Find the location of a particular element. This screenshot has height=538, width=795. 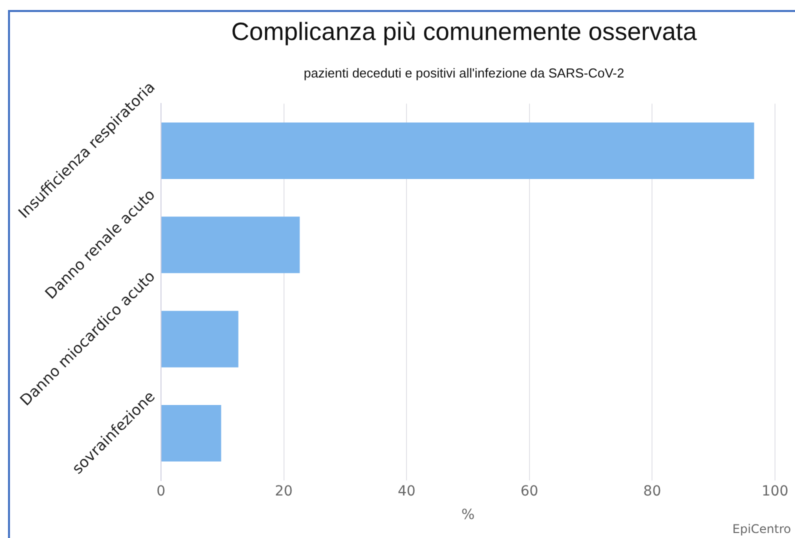

x-tick-label: 60 is located at coordinates (529, 491).